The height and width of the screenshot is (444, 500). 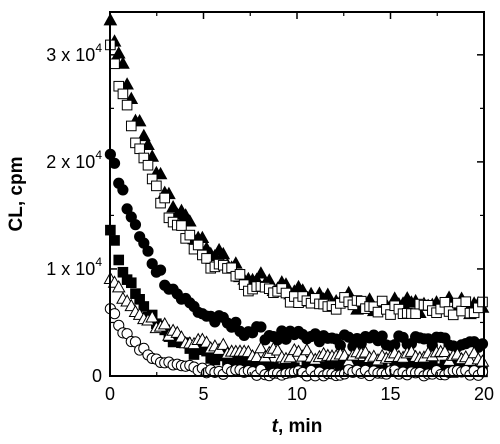 I want to click on y-tick-label: 2 x 10⁴, so click(x=74, y=160).